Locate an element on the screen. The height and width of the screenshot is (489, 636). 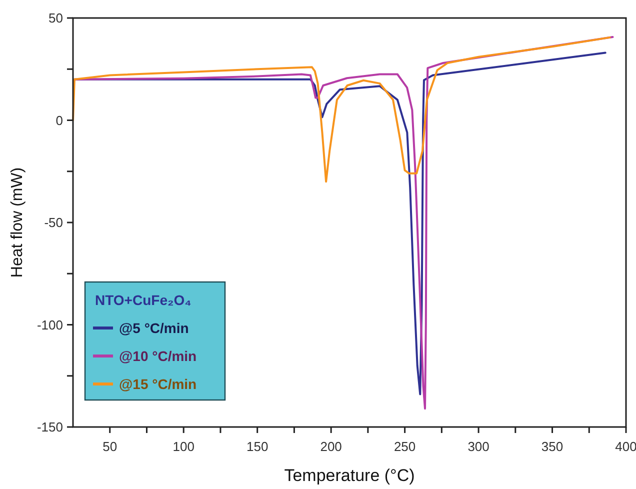
legend-label: @5 °C/min is located at coordinates (154, 328).